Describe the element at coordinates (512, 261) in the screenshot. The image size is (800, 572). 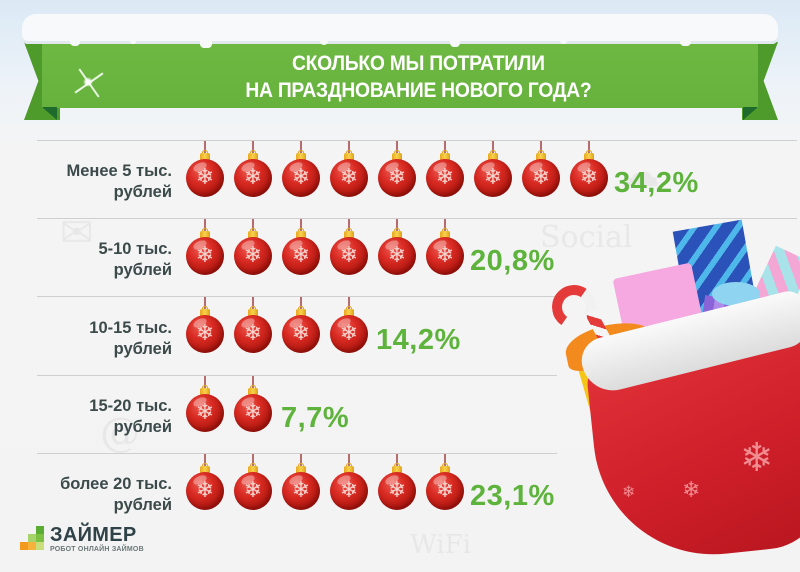
I see `percent-value-1: 20,8%` at that location.